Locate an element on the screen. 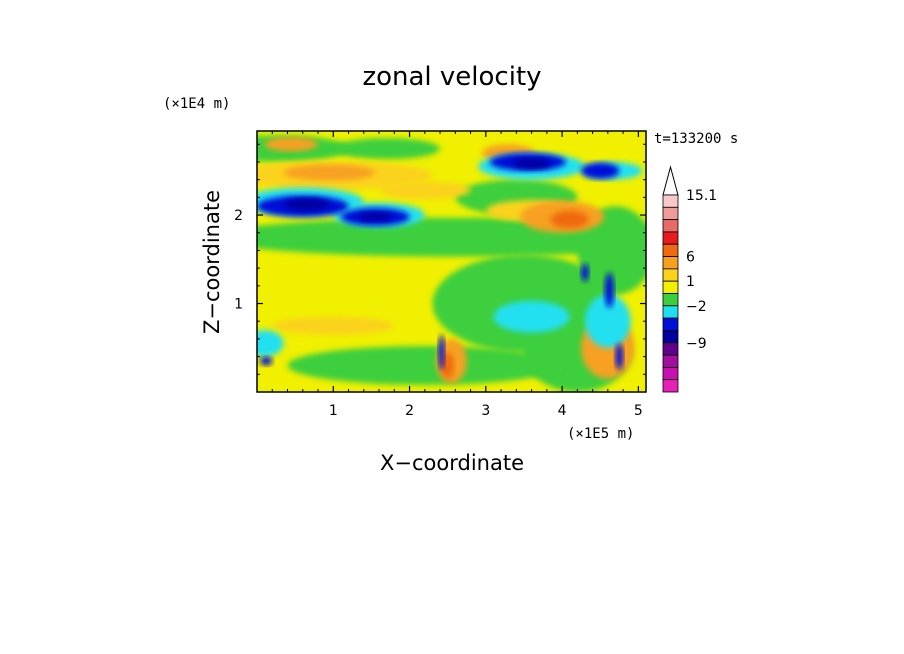 Image resolution: width=904 pixels, height=654 pixels. colorbar-label: −9 is located at coordinates (696, 344).